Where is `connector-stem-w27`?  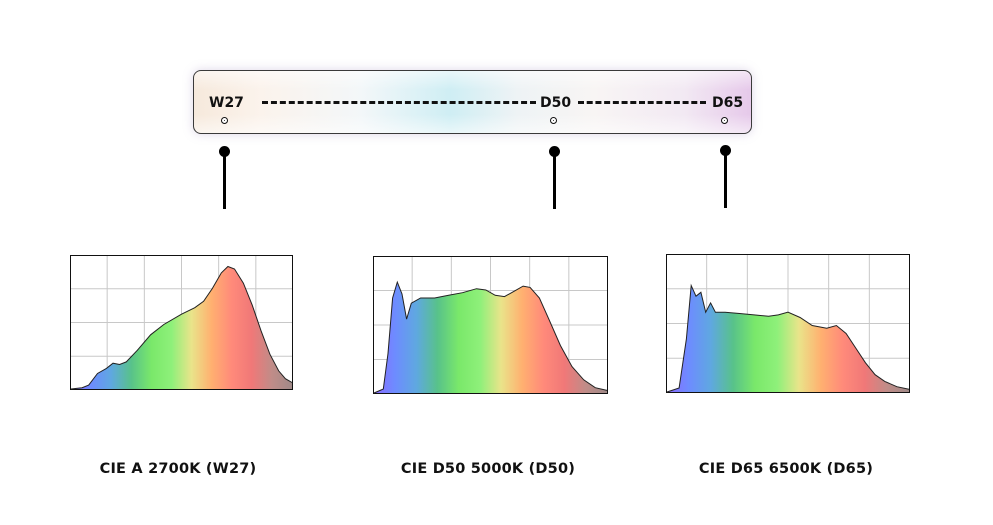 connector-stem-w27 is located at coordinates (224, 180).